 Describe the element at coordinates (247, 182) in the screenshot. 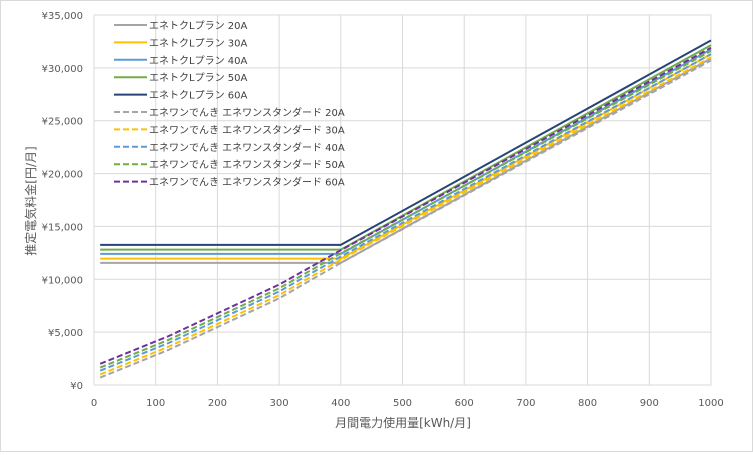

I see `legend-label: エネワンでんき エネワンスタンダード 60A` at that location.